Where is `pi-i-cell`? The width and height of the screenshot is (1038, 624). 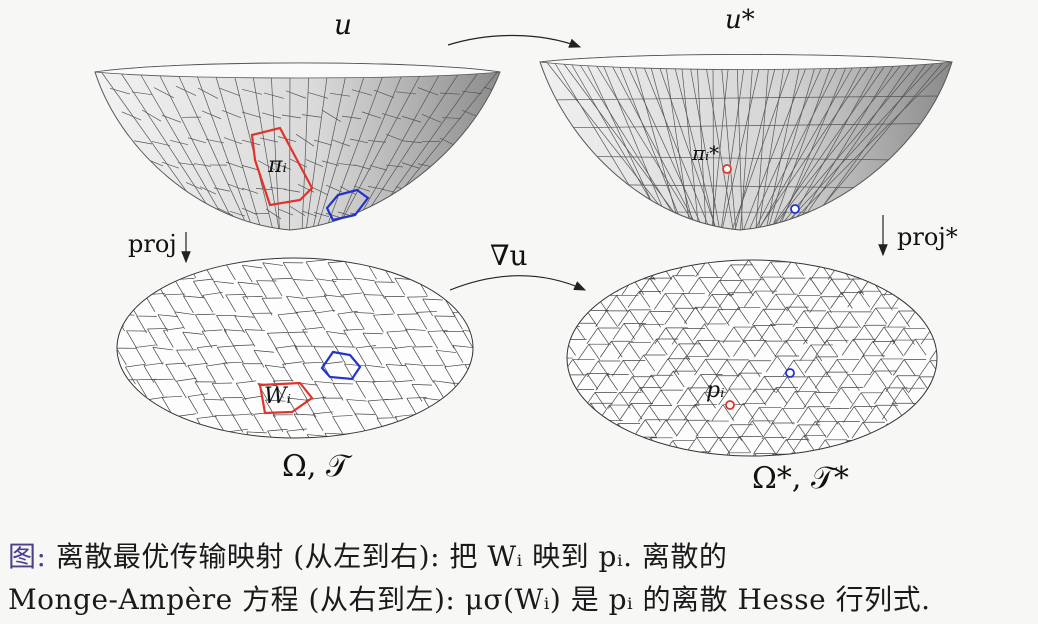 pi-i-cell is located at coordinates (282, 166).